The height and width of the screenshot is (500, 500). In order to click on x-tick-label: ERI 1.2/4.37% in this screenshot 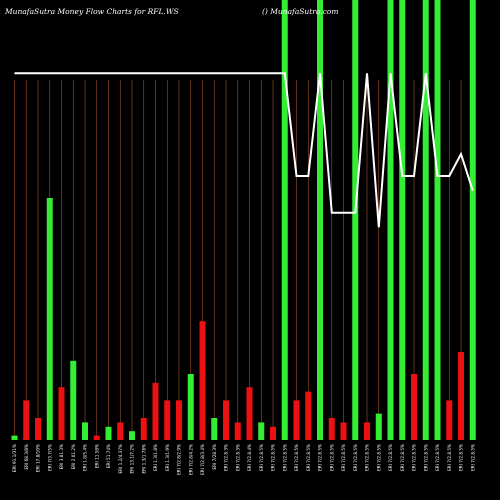, I will do `click(120, 459)`.